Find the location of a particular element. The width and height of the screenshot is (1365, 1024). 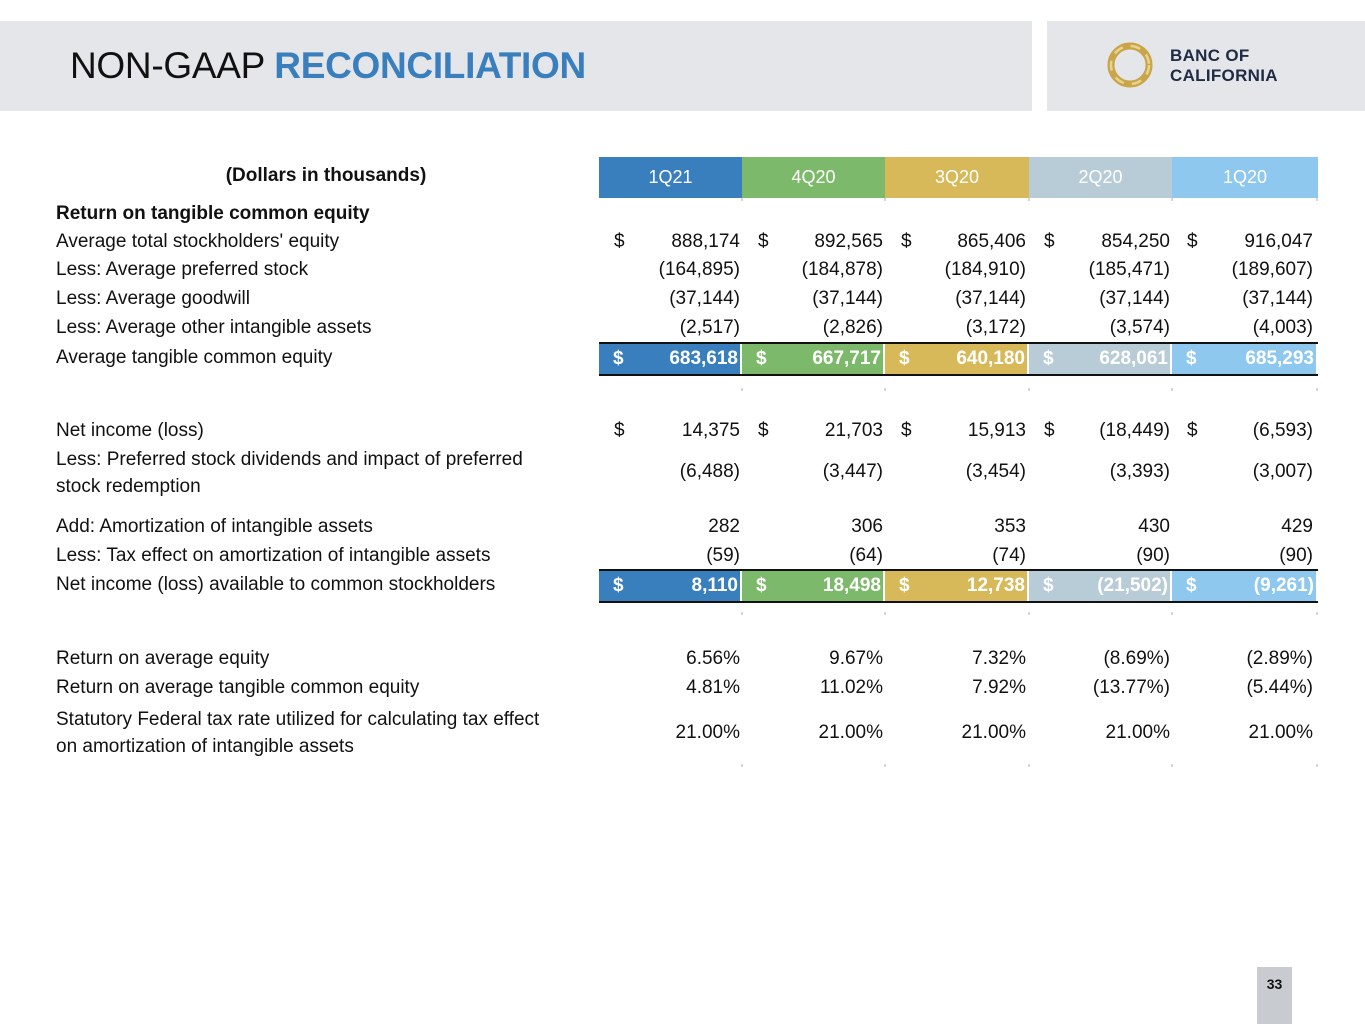

total-value: 685,293 is located at coordinates (1279, 358).